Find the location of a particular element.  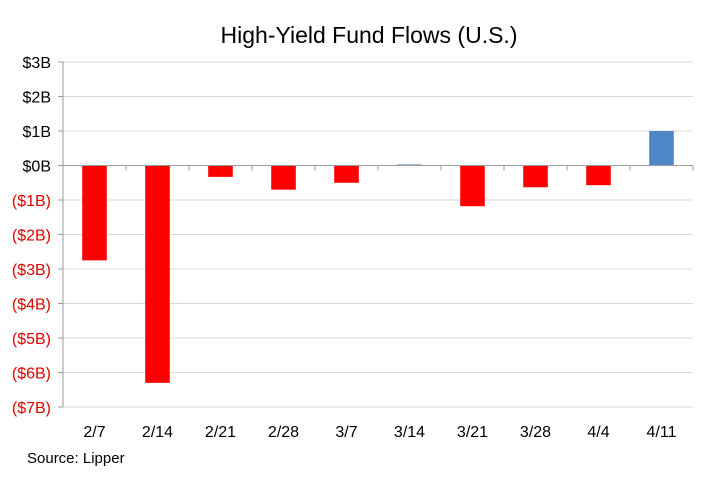

x-tick-label: 2/14 is located at coordinates (157, 432).